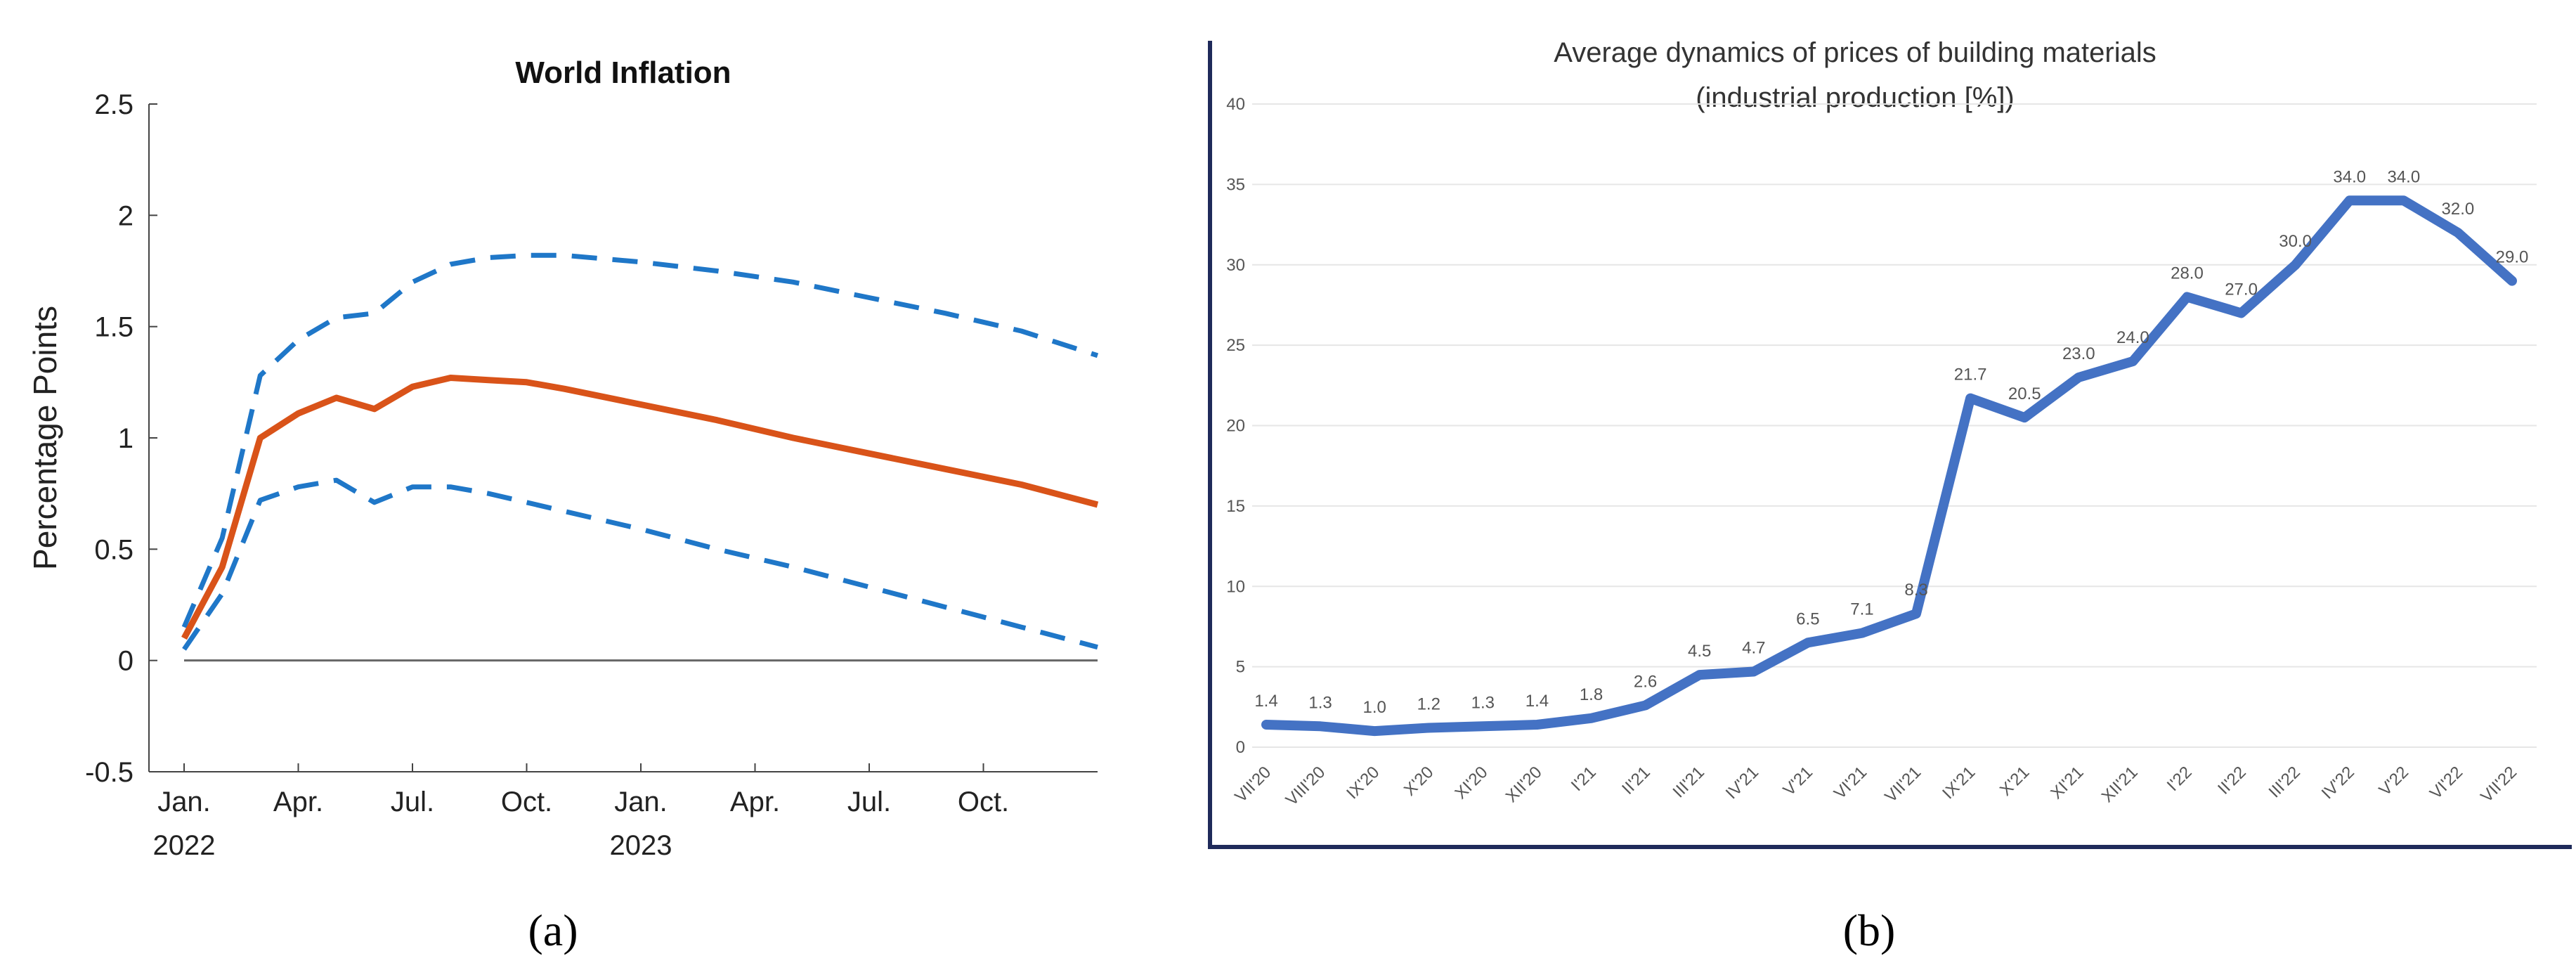 The width and height of the screenshot is (2576, 977). I want to click on data-label-b: 1.8, so click(1591, 694).